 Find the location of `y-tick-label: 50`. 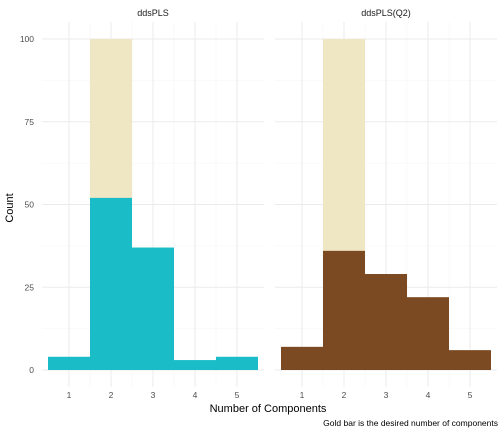

y-tick-label: 50 is located at coordinates (30, 205).